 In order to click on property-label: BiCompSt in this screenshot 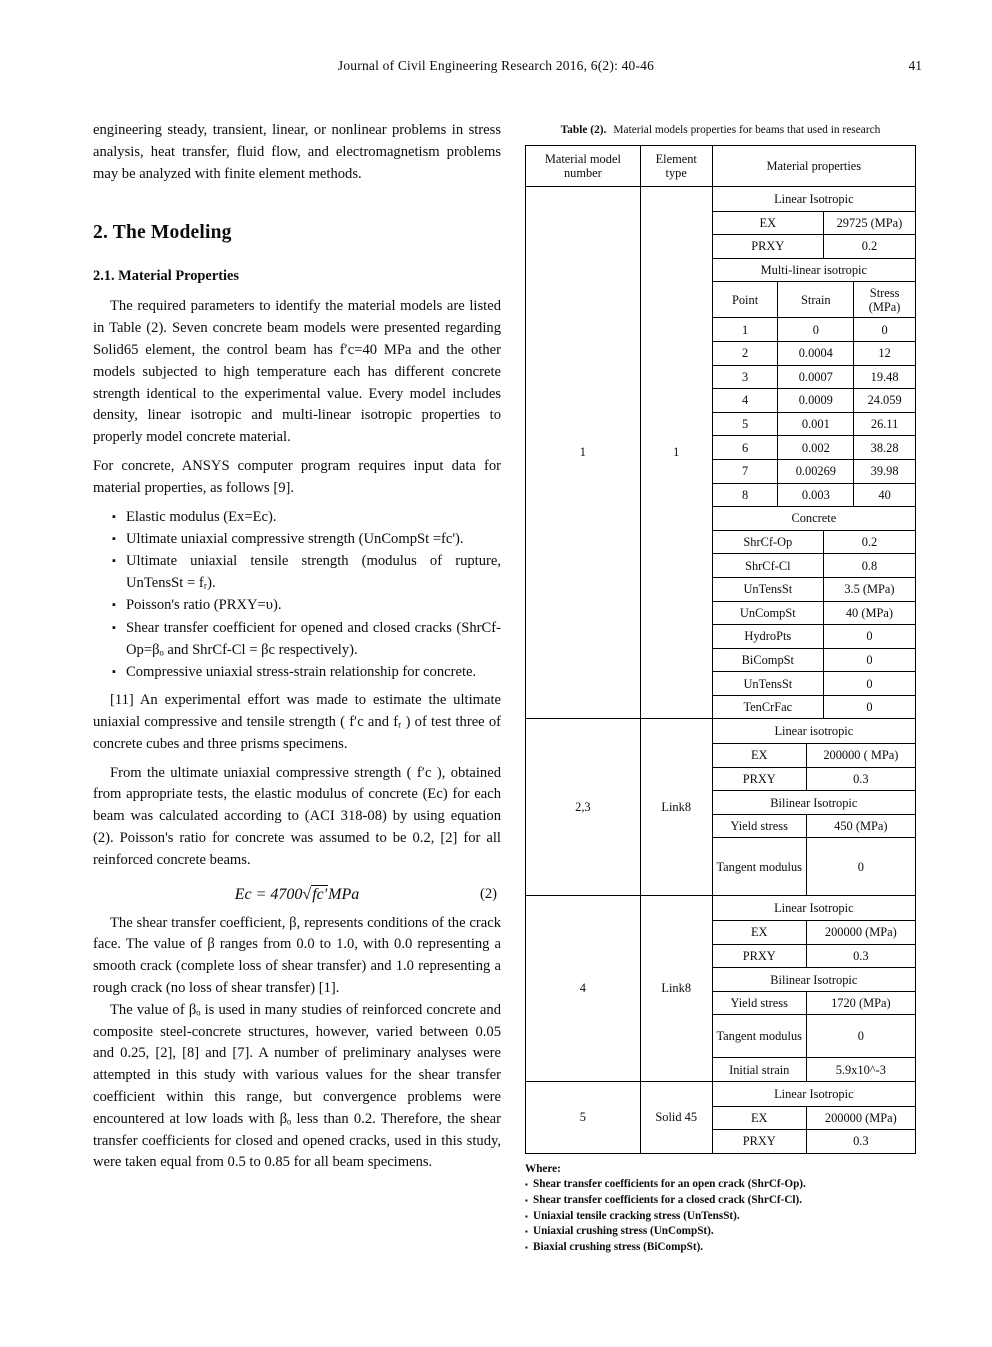, I will do `click(767, 659)`.